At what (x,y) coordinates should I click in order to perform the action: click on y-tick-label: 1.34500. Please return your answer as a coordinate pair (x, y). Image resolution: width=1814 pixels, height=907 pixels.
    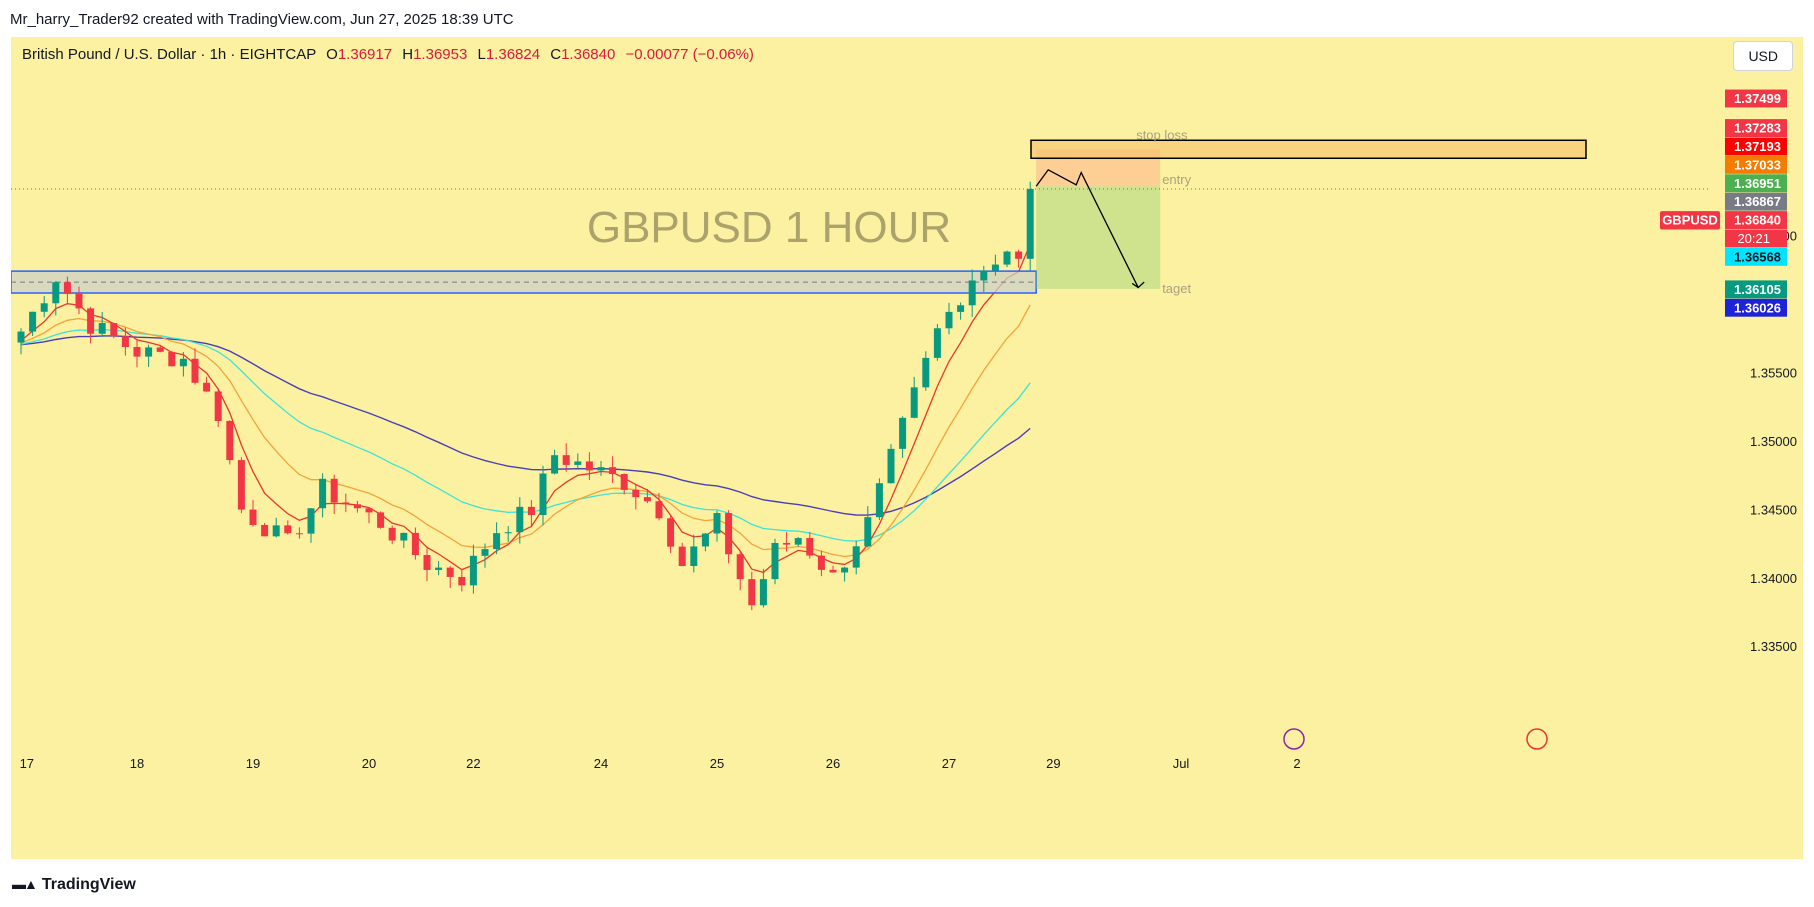
    Looking at the image, I should click on (1773, 509).